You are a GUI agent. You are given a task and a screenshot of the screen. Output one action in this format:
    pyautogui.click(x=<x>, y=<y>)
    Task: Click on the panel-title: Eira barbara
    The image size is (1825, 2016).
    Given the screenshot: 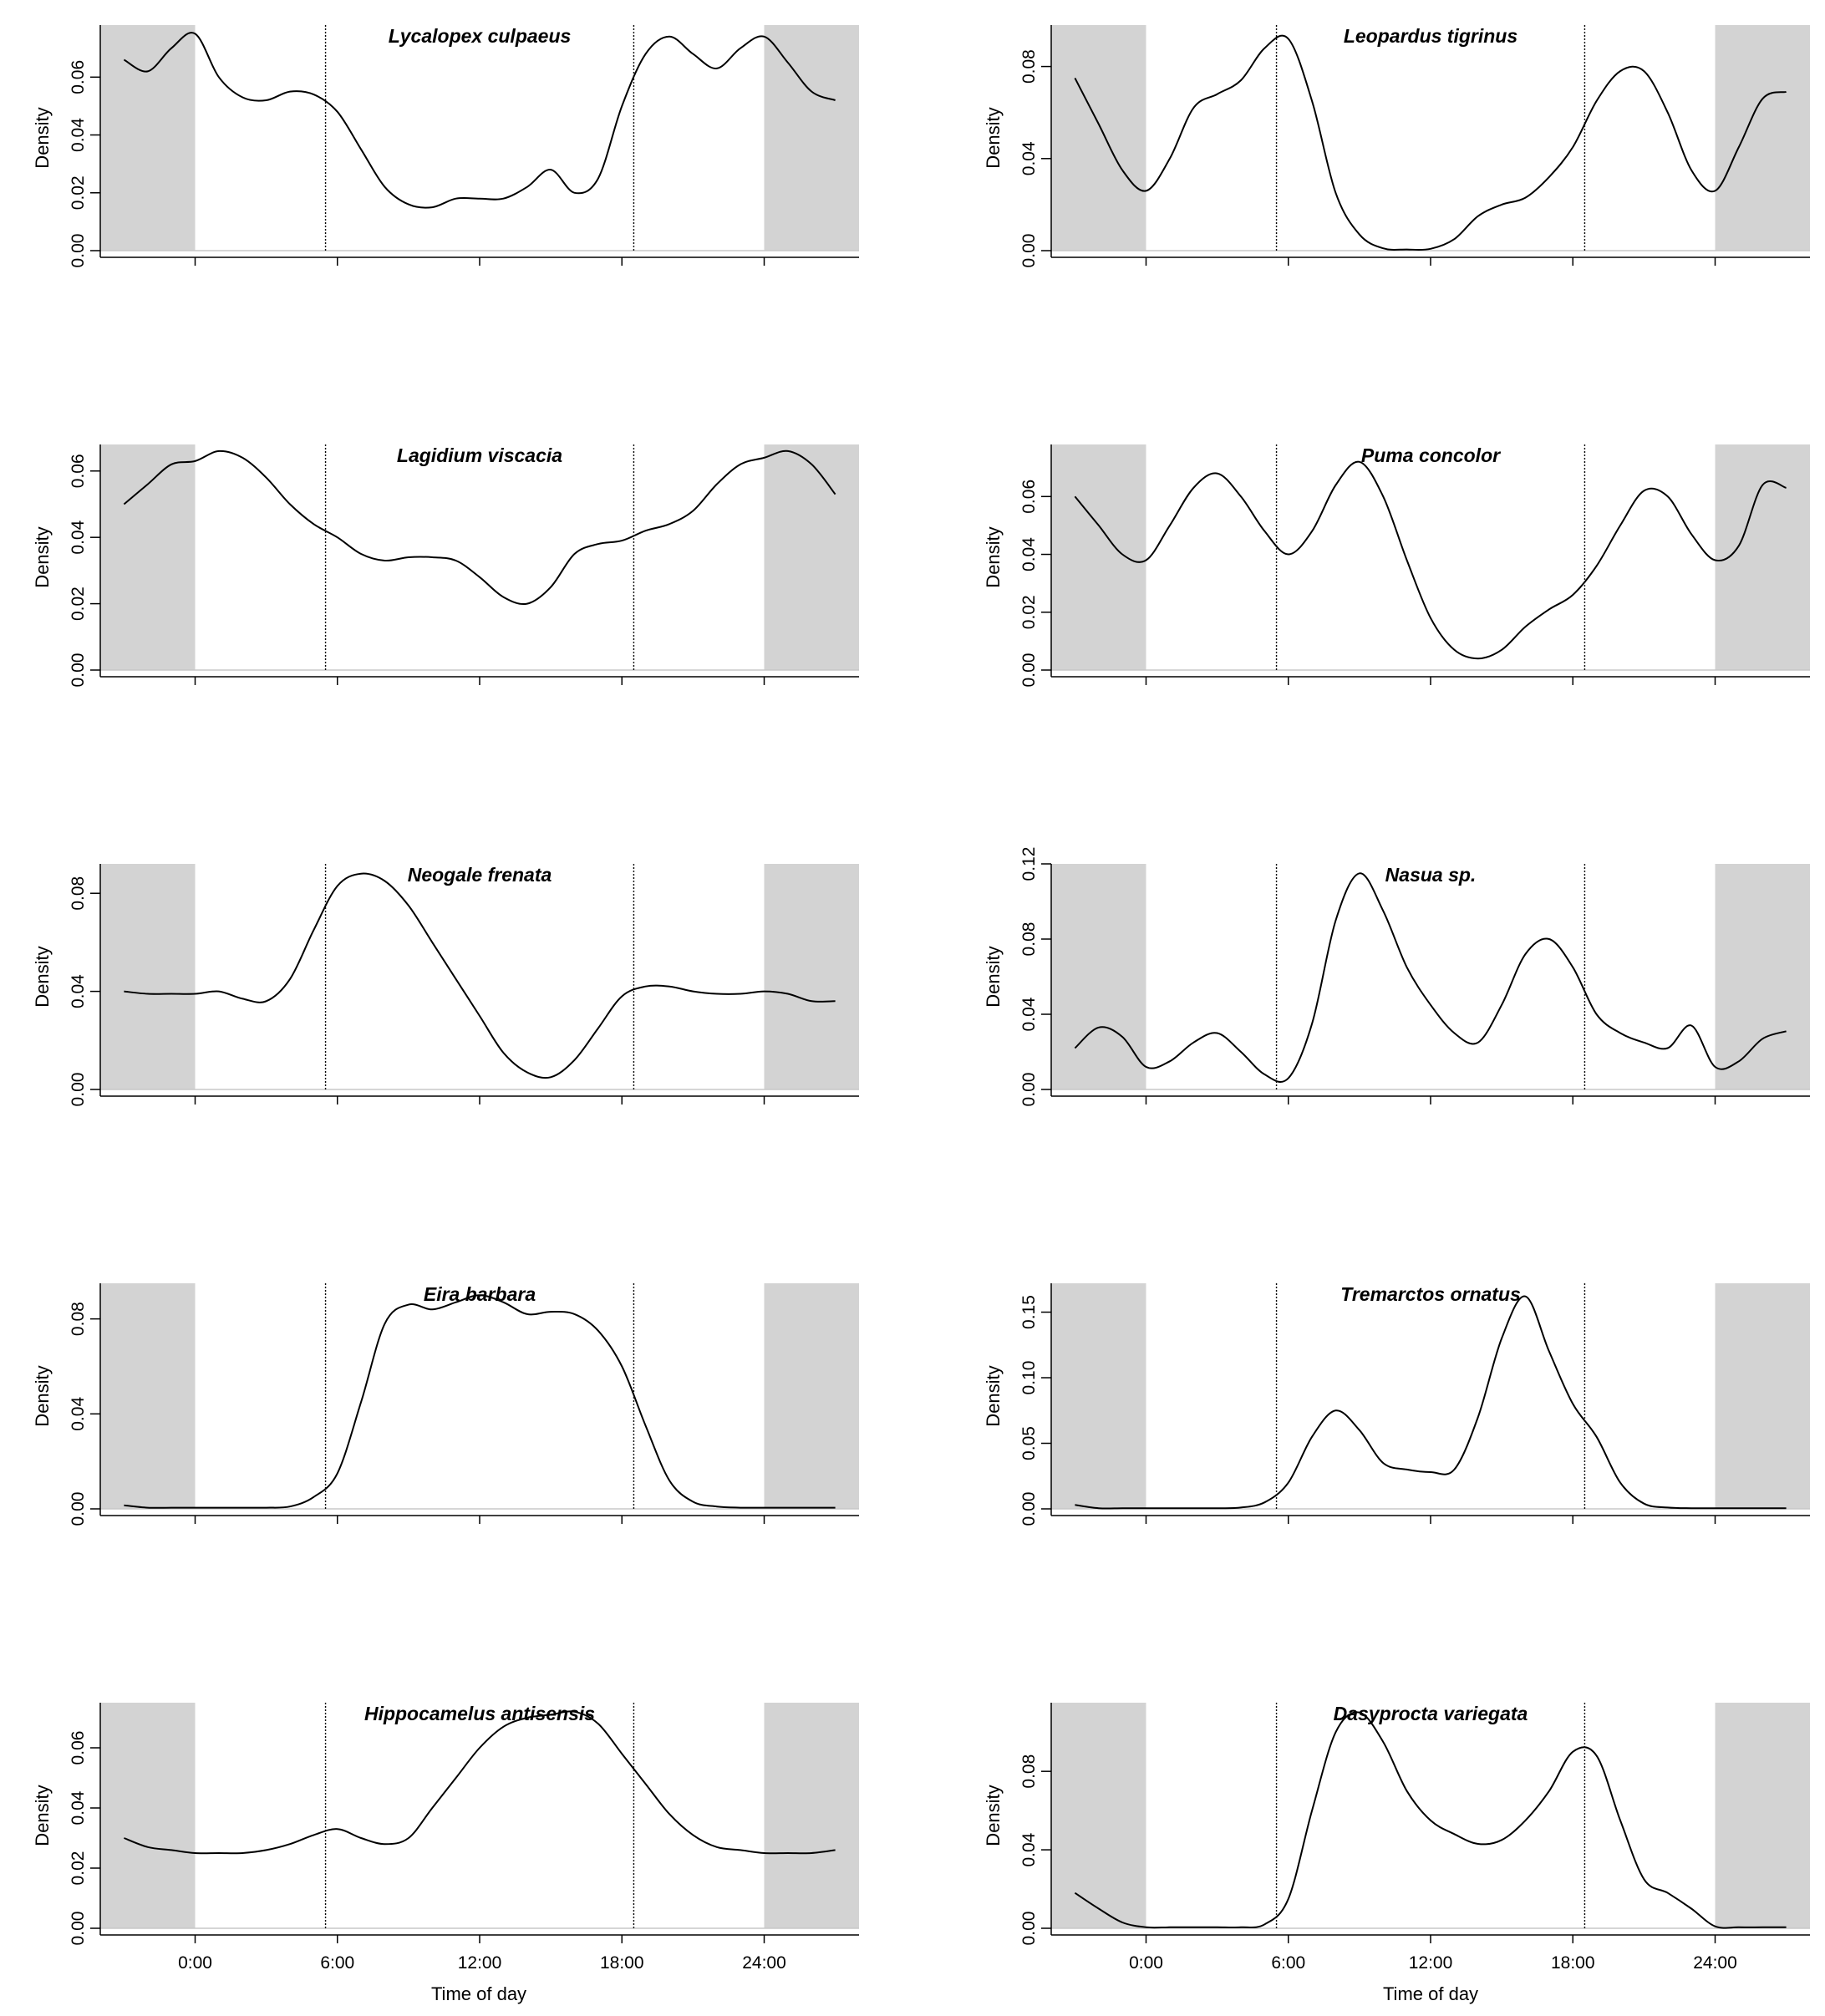 What is the action you would take?
    pyautogui.click(x=480, y=1294)
    